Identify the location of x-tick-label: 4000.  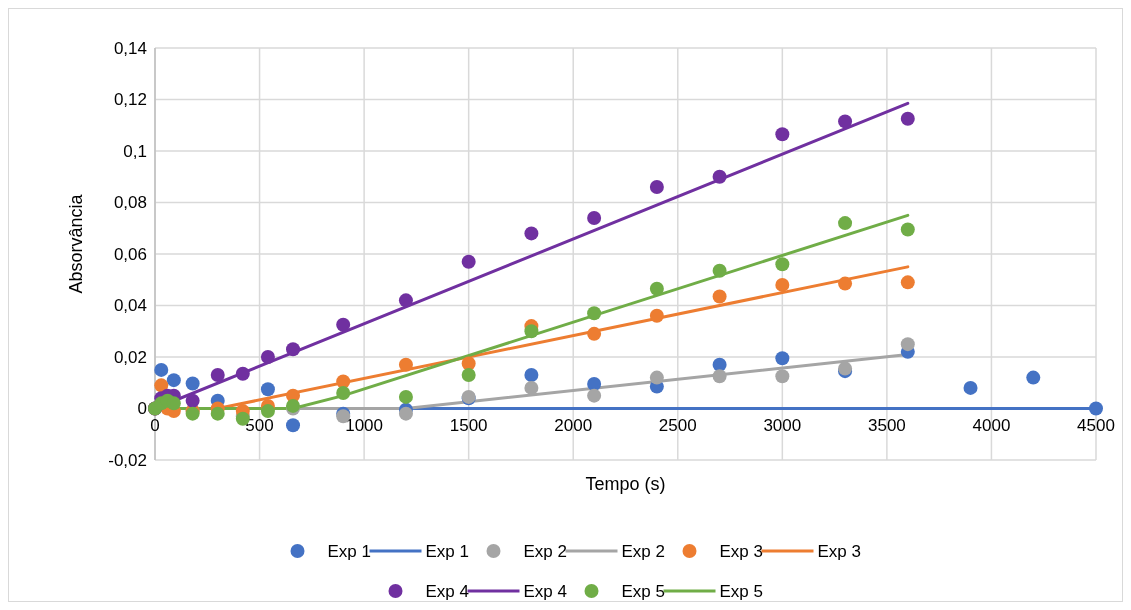
(991, 425).